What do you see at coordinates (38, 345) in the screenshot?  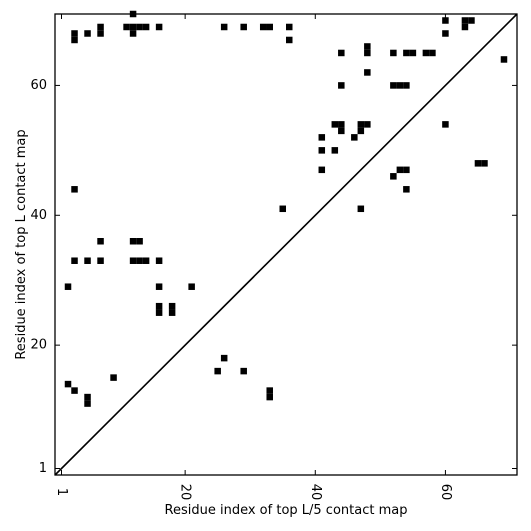 I see `y-tick-label: 20` at bounding box center [38, 345].